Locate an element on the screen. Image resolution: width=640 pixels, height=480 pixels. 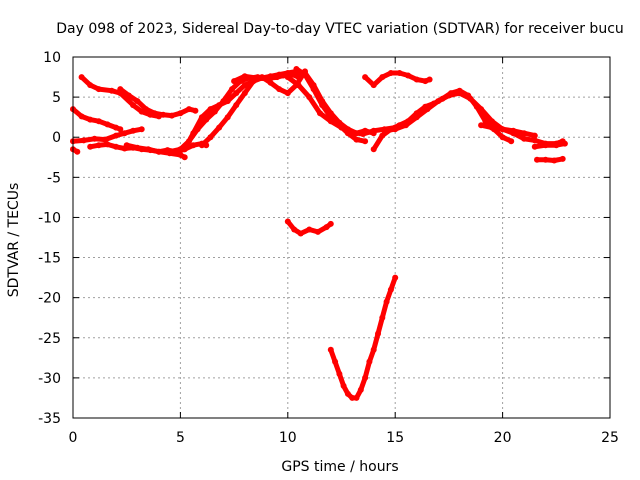
x-tick-label: 10 is located at coordinates (288, 438).